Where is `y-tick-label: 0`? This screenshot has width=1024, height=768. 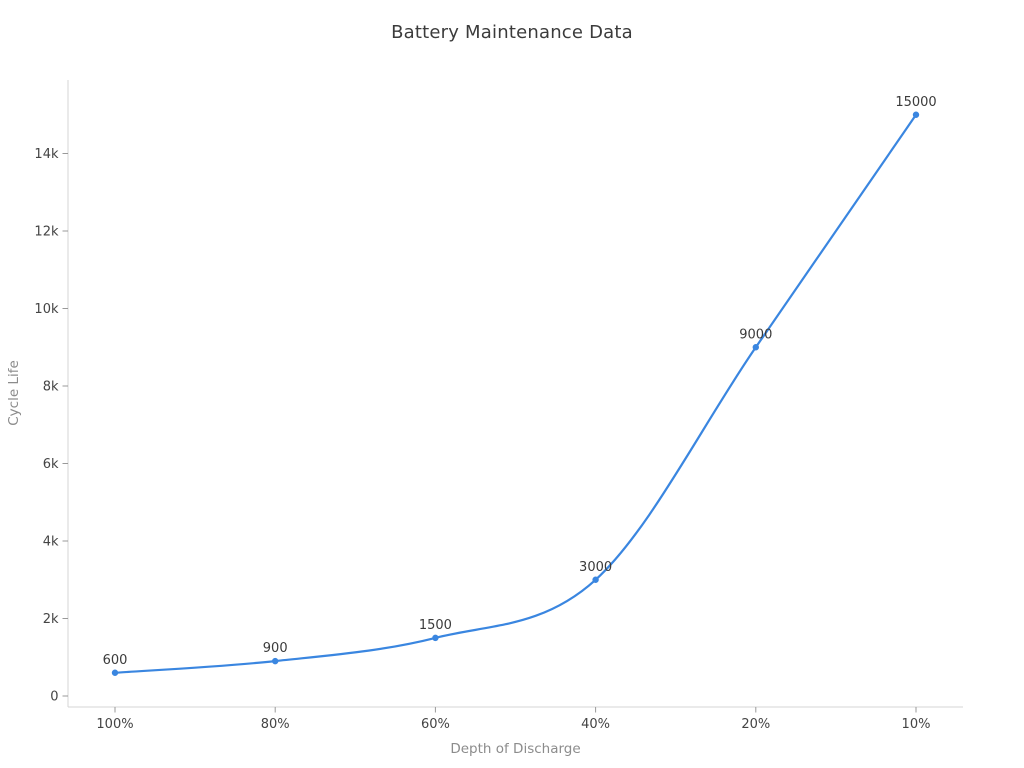
y-tick-label: 0 is located at coordinates (54, 697).